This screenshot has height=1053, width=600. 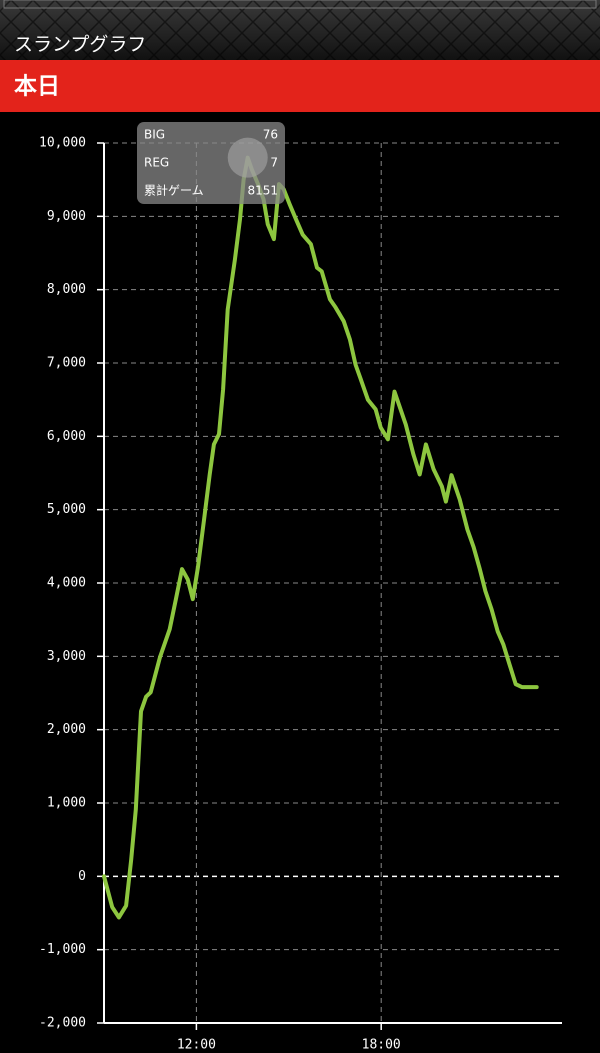 I want to click on y-tick-label: -1,000, so click(x=62, y=949).